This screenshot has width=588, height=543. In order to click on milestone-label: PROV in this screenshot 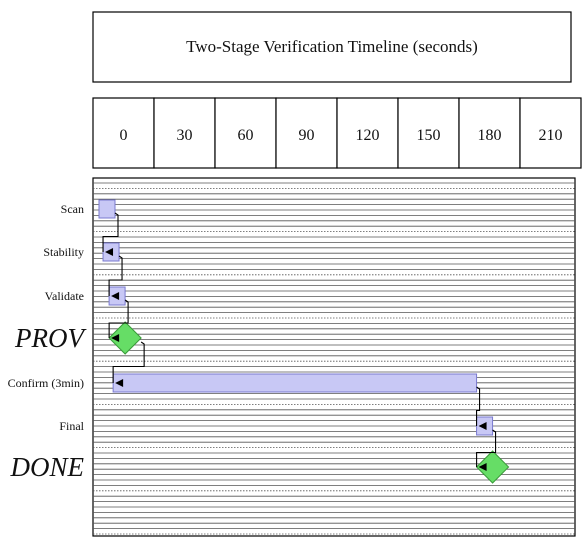, I will do `click(50, 338)`.